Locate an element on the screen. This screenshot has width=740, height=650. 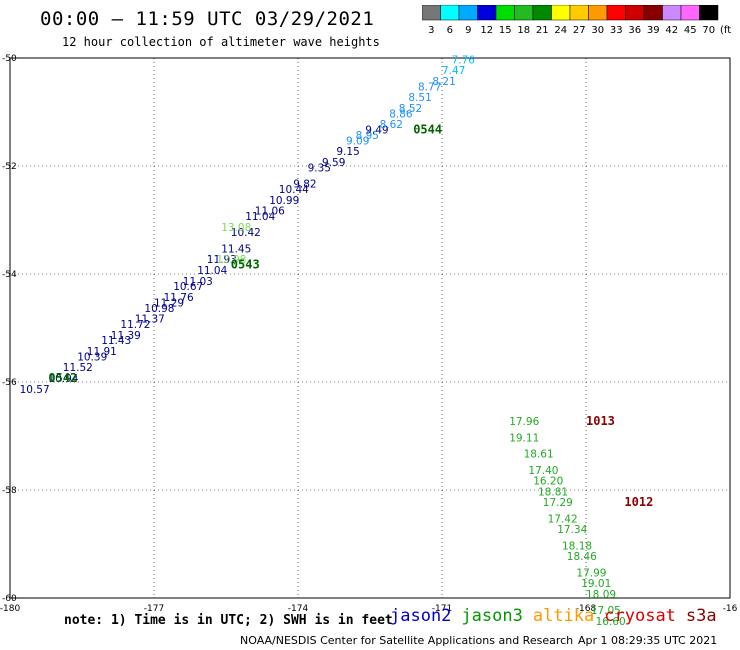
legend-altika: altika is located at coordinates (563, 616).